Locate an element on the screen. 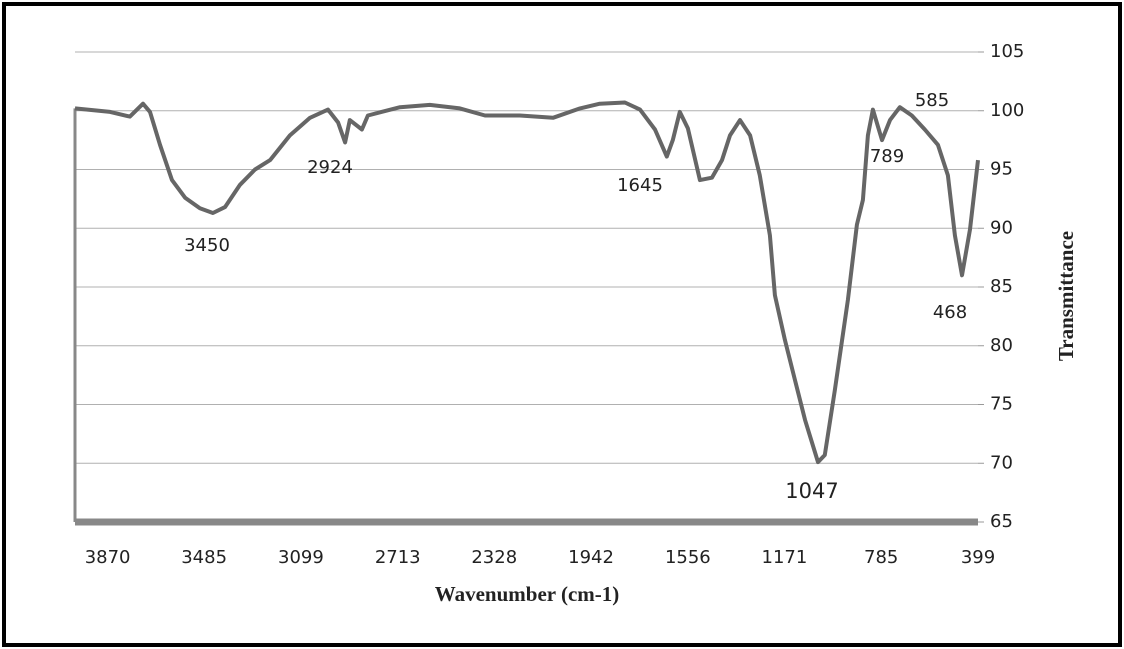  peak-label: 1047 is located at coordinates (811, 491).